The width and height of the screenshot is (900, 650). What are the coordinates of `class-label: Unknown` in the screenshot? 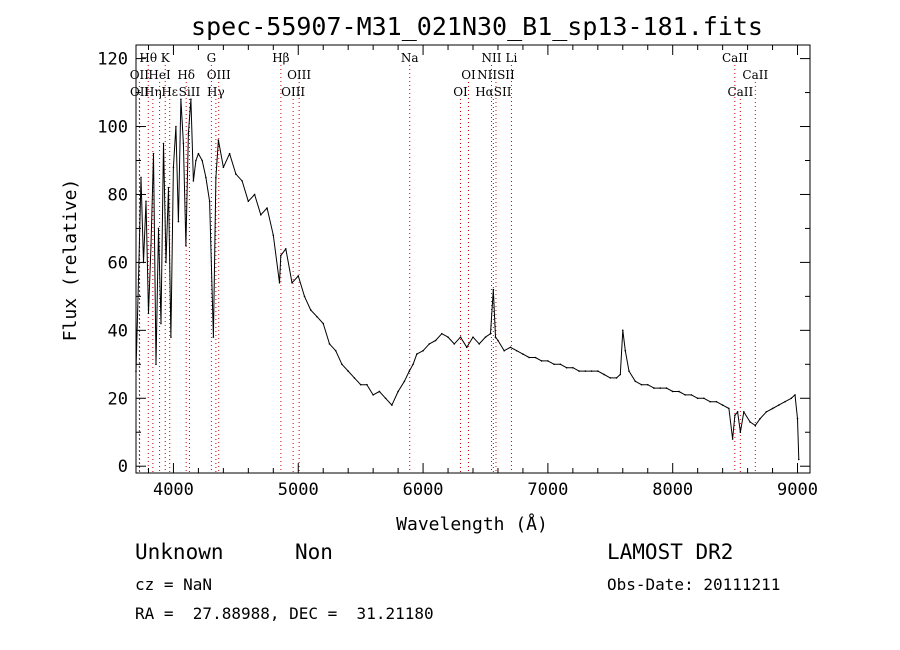 It's located at (179, 552).